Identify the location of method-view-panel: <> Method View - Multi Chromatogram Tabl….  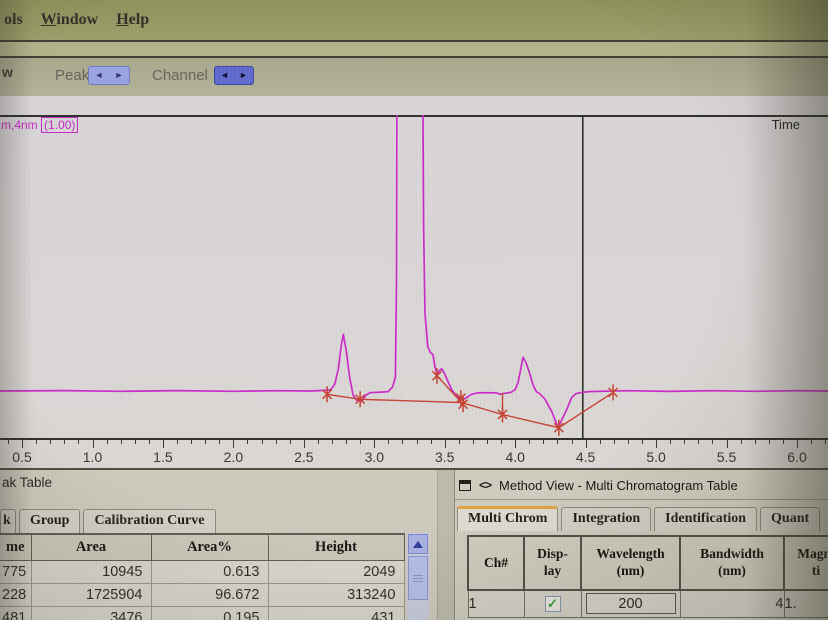
(641, 545).